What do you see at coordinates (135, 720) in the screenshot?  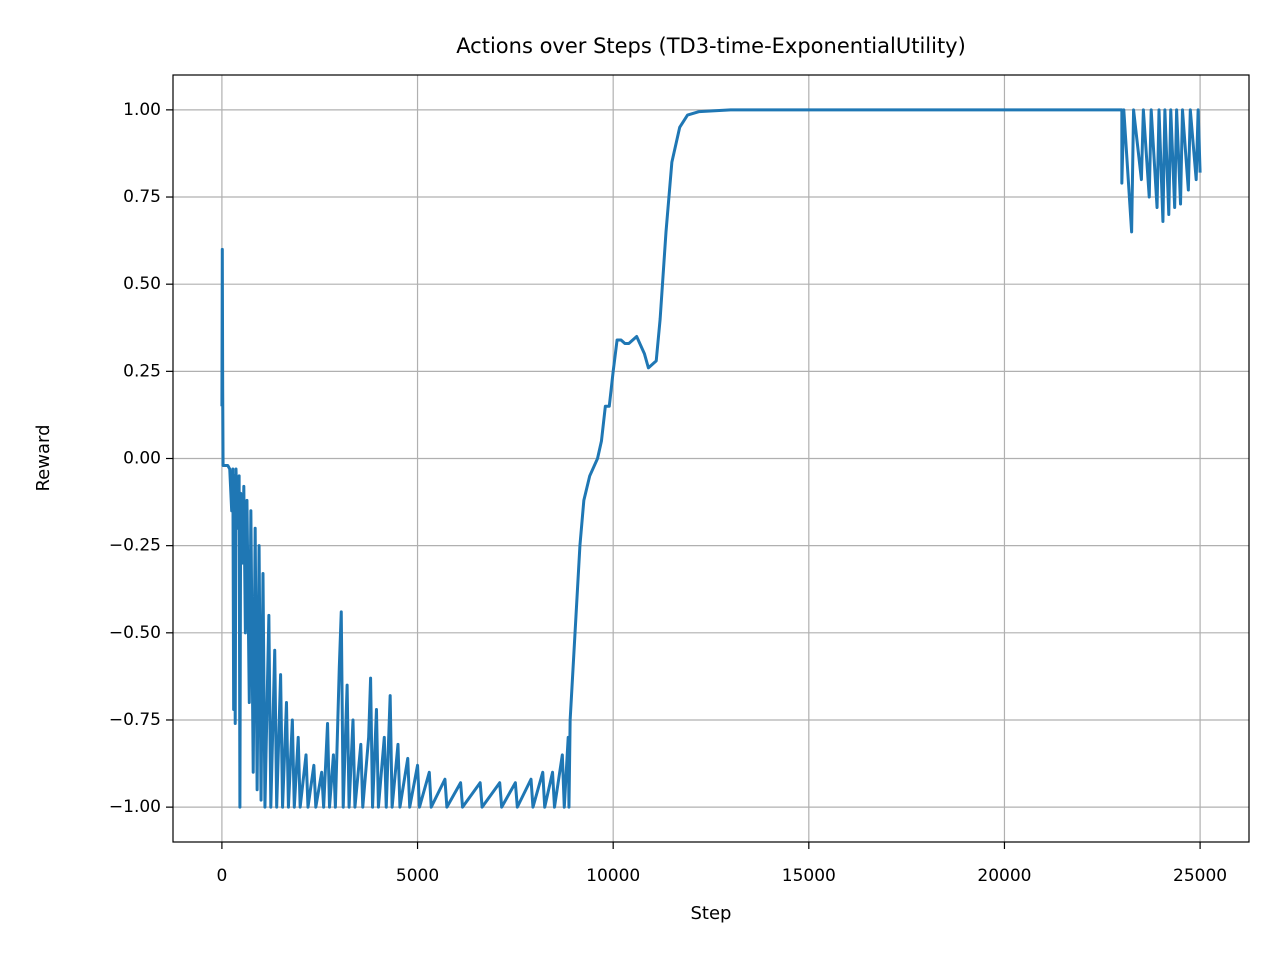 I see `y-tick-label: −0.75` at bounding box center [135, 720].